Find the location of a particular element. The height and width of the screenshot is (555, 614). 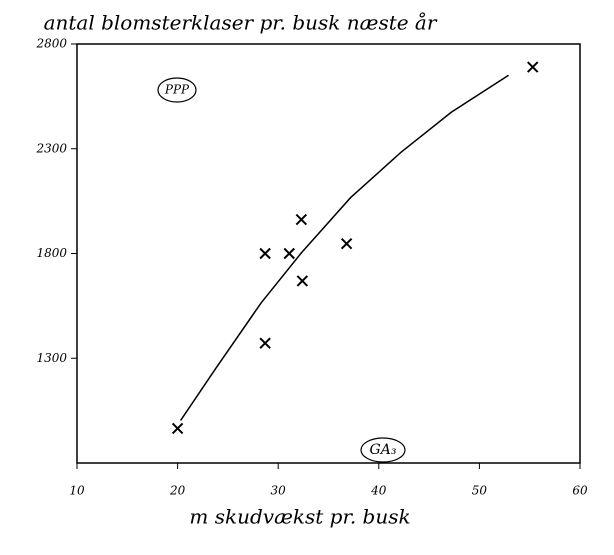

x-tick-label: 10 is located at coordinates (77, 491).